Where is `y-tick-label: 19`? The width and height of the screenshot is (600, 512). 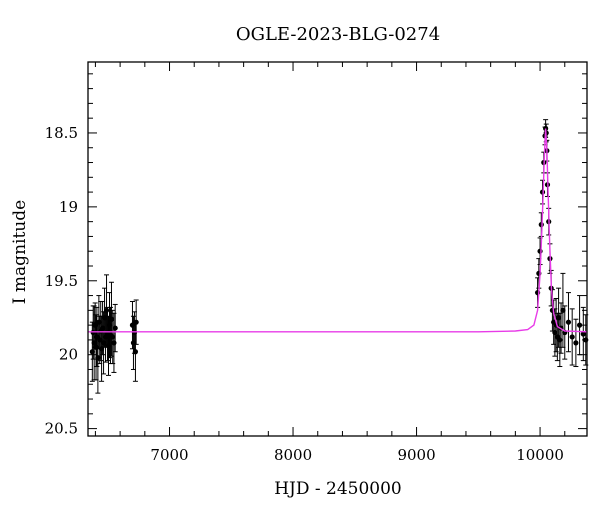
y-tick-label: 19 is located at coordinates (68, 207).